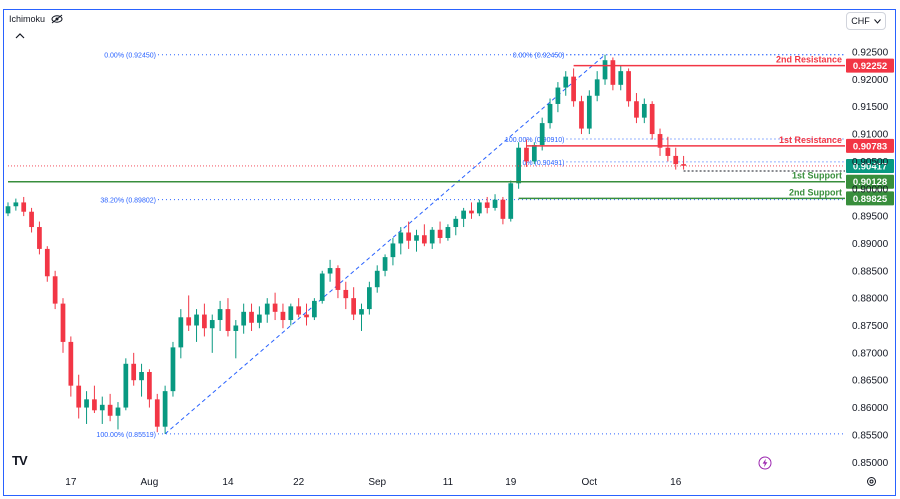 This screenshot has height=499, width=900. I want to click on fib-level-label: 100.00% (0.85519), so click(126, 435).